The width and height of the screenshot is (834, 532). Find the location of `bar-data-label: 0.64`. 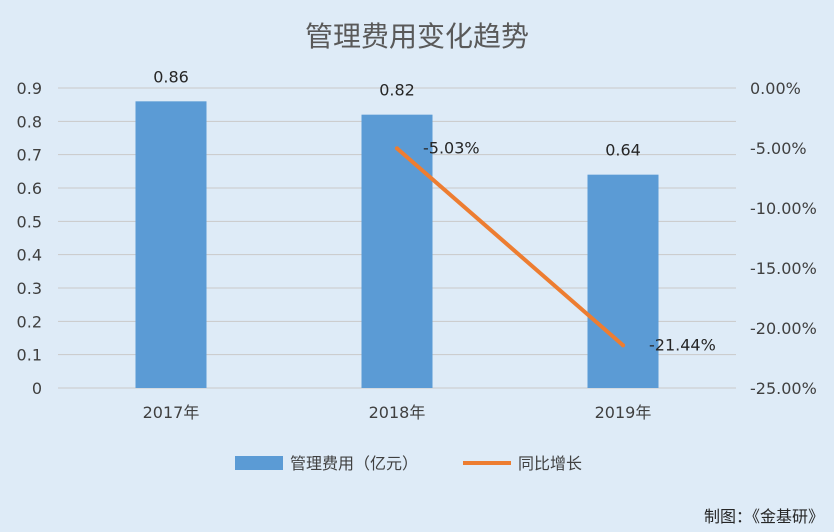

bar-data-label: 0.64 is located at coordinates (623, 150).